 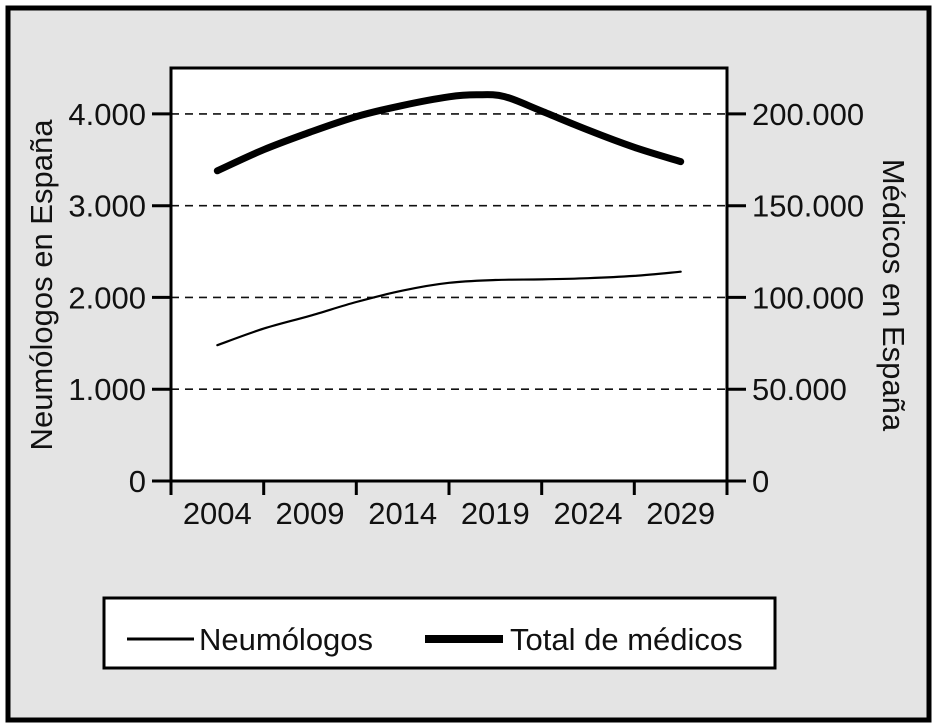 I want to click on y-right-tick-label-200000: 200.000, so click(x=808, y=114).